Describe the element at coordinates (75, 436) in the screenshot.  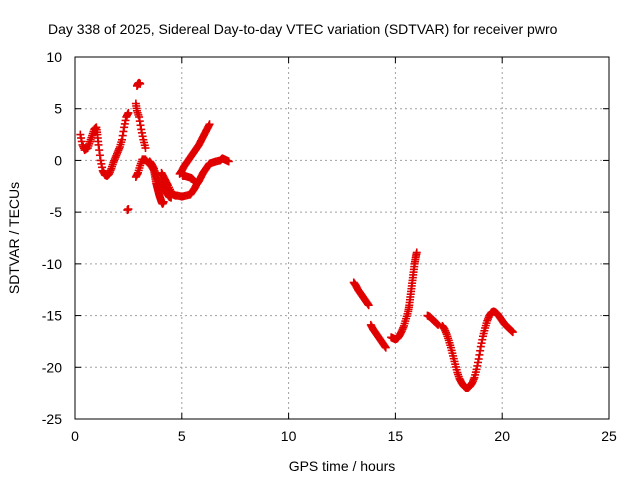
I see `x-tick-label: 0` at that location.